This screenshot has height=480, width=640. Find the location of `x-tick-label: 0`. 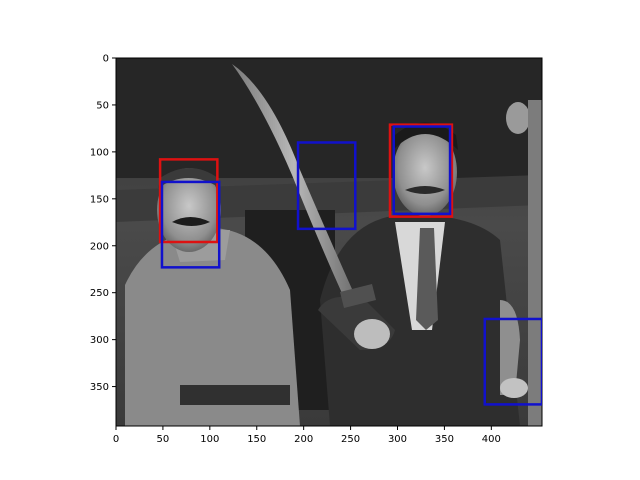

x-tick-label: 0 is located at coordinates (116, 439).